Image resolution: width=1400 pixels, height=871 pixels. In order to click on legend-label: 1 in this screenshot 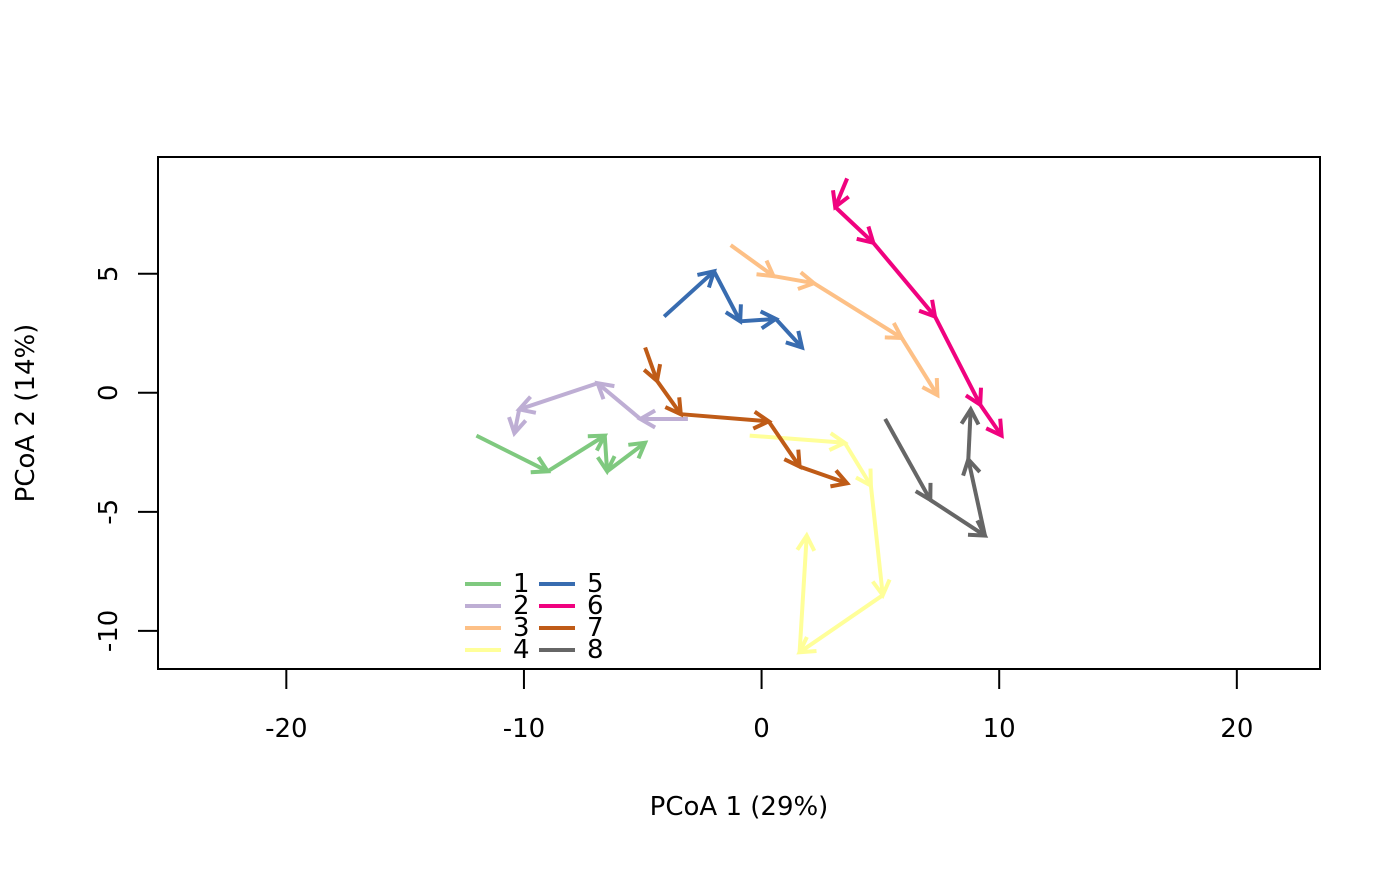, I will do `click(521, 584)`.